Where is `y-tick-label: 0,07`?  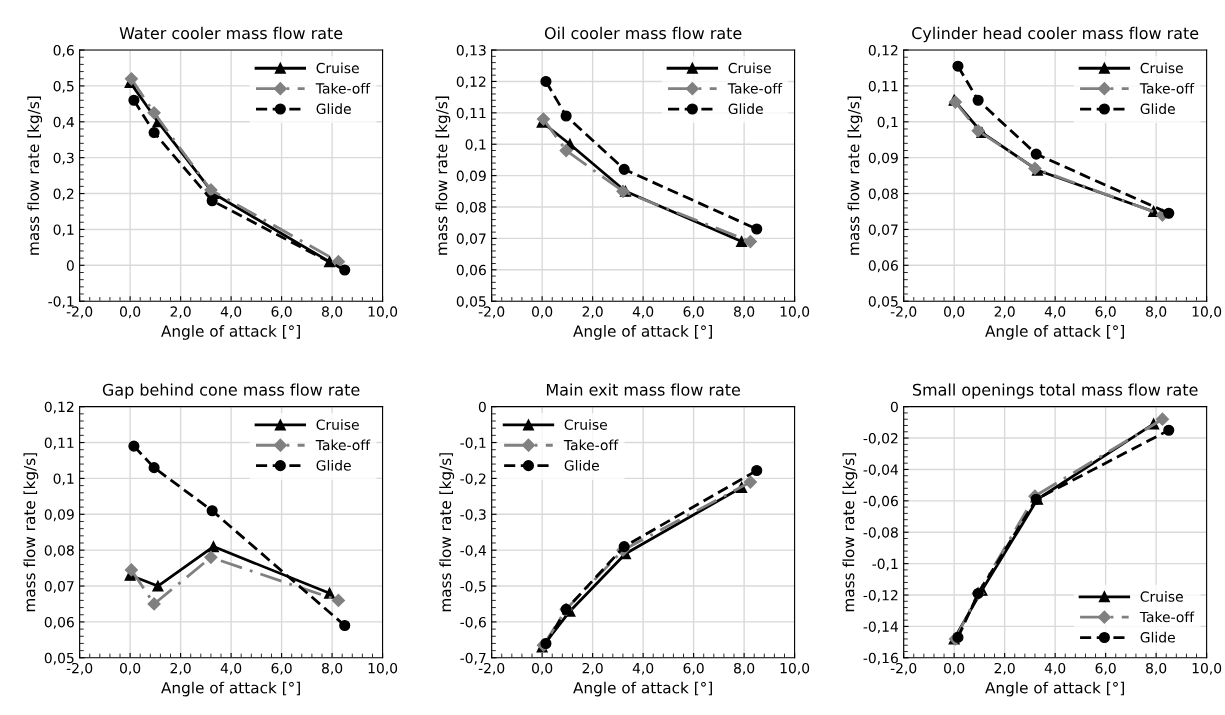 y-tick-label: 0,07 is located at coordinates (471, 239).